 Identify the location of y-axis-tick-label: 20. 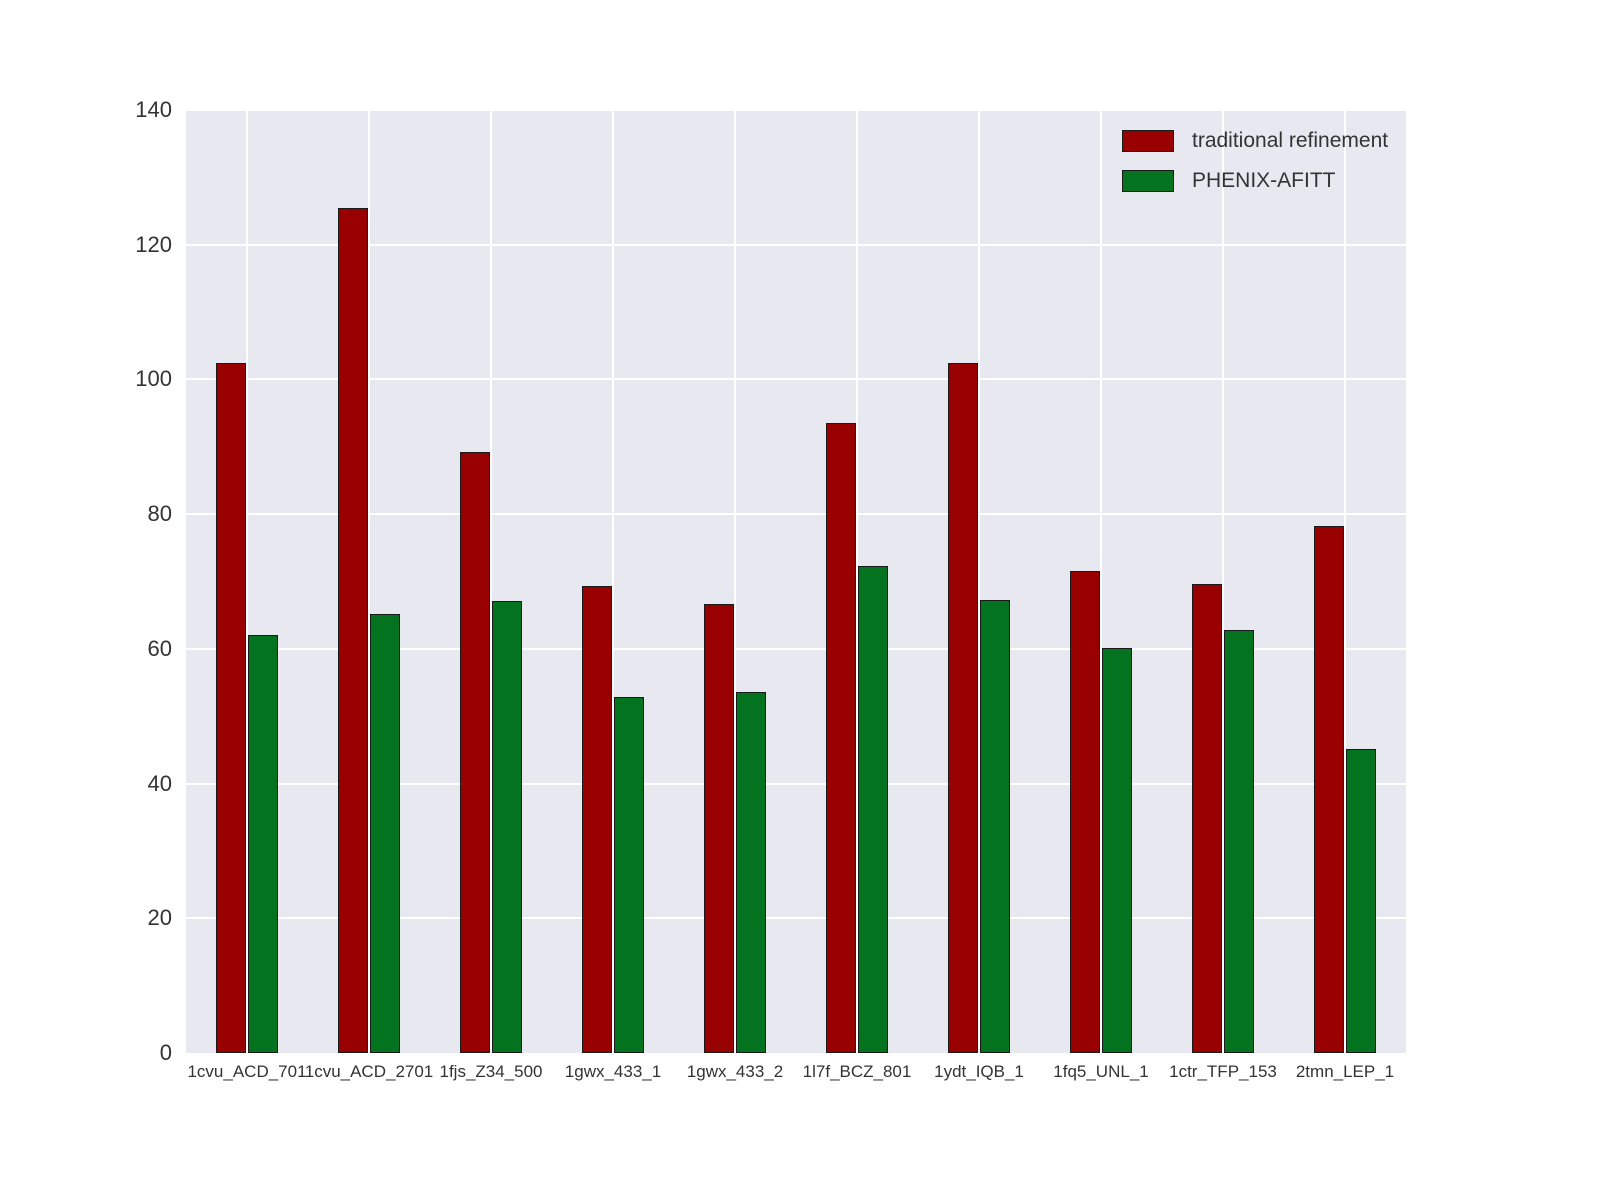
(159, 918).